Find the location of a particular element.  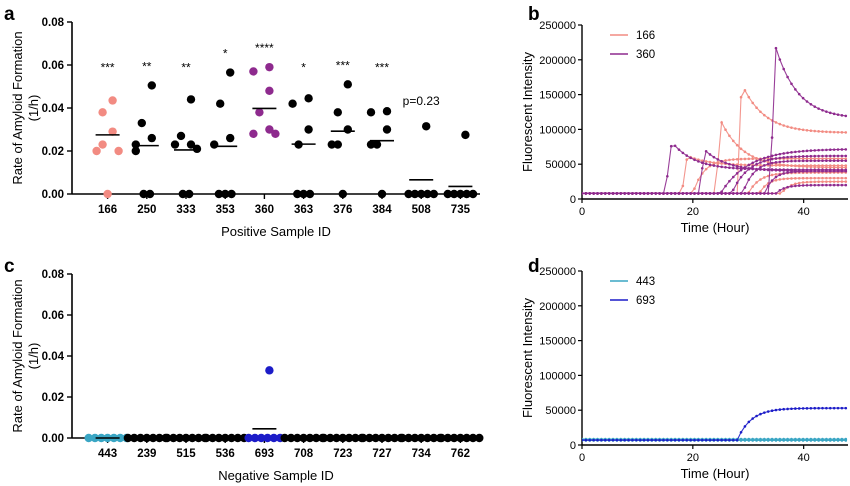

significance-label: p=0.23 is located at coordinates (421, 101).